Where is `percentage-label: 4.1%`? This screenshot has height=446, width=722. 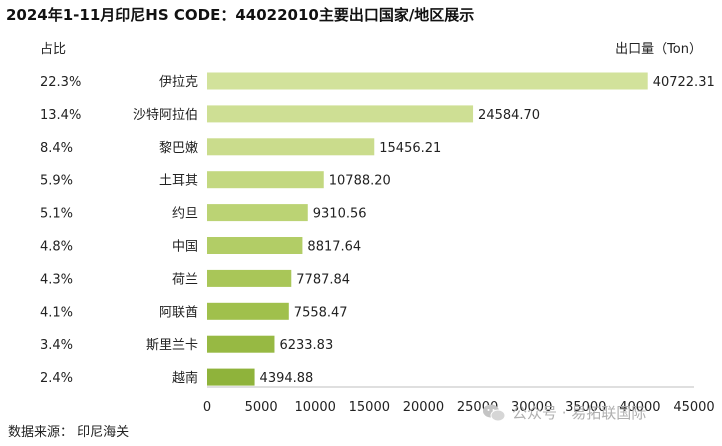 percentage-label: 4.1% is located at coordinates (56, 312).